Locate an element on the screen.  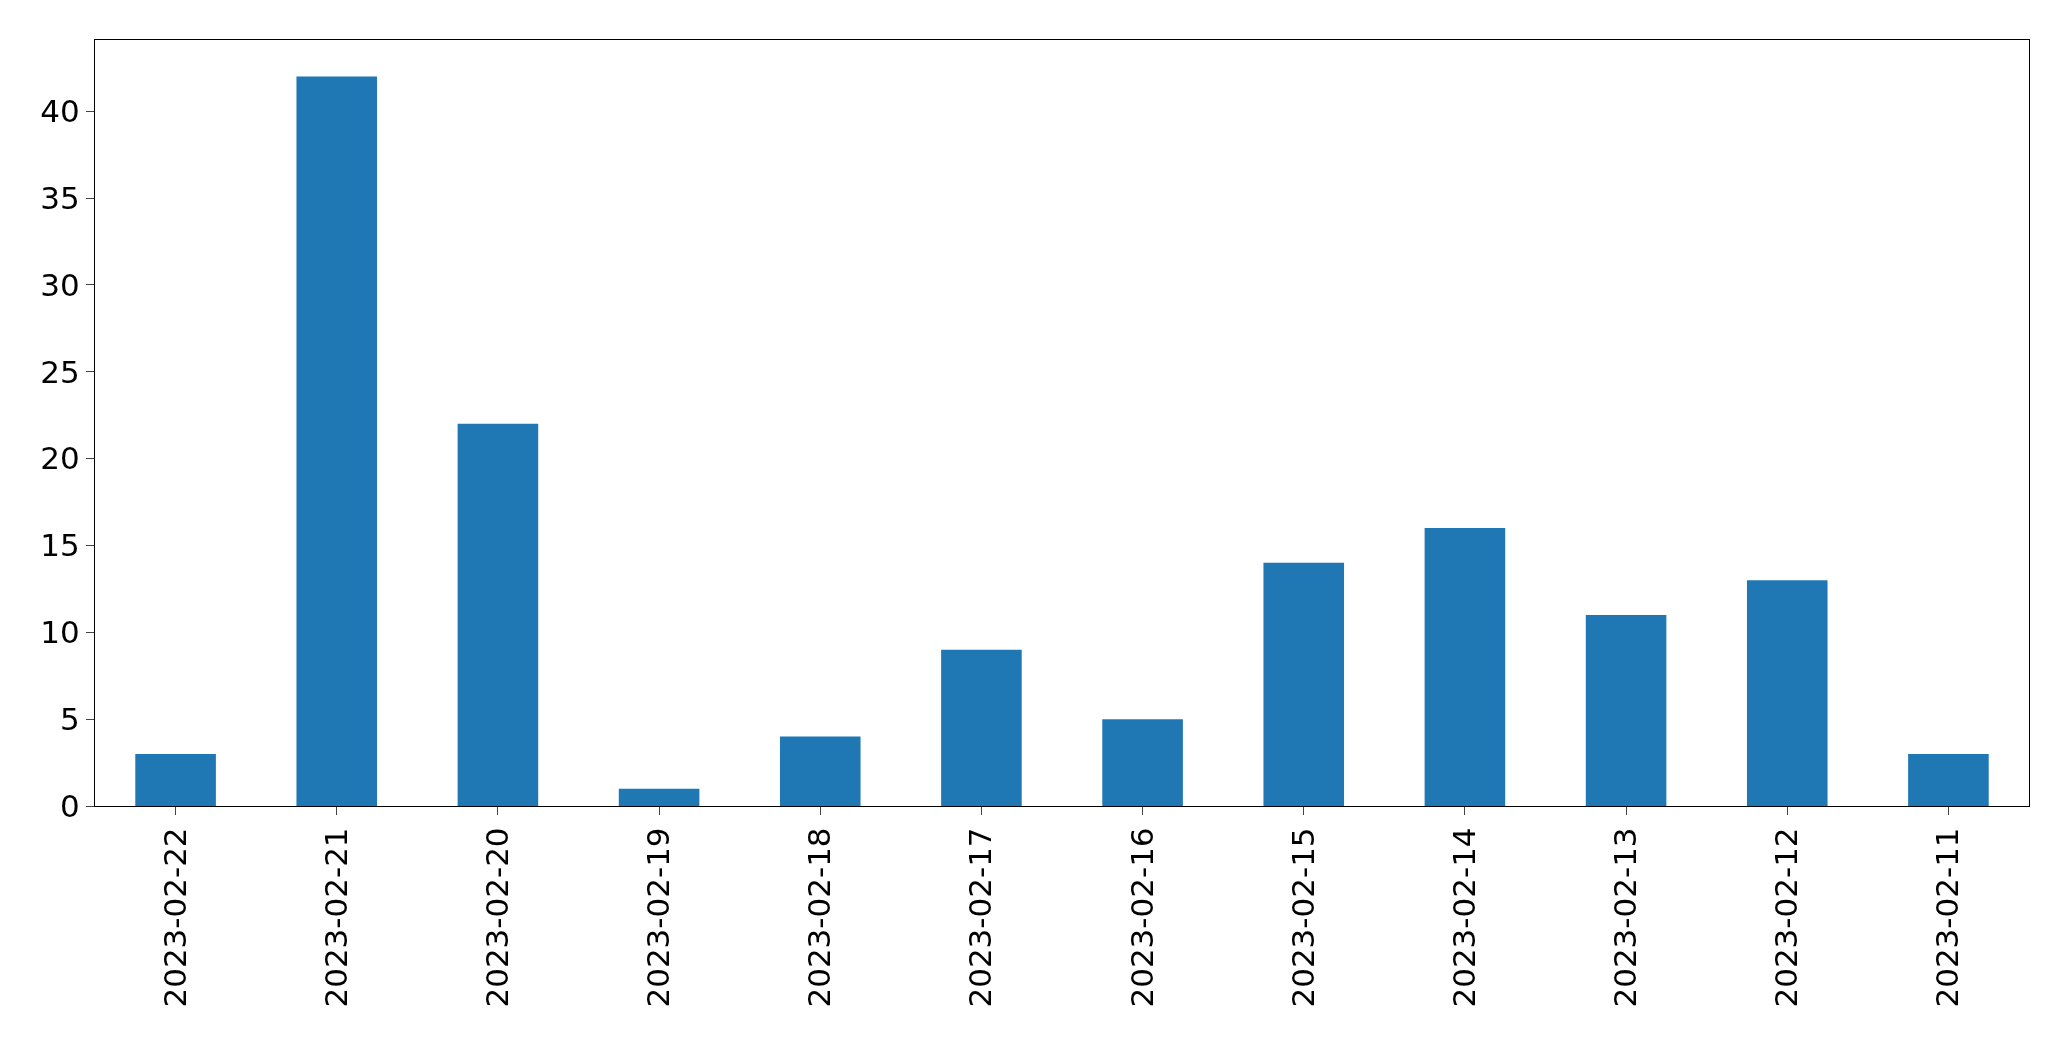
x-tick-label: 2023-02-17 is located at coordinates (980, 917).